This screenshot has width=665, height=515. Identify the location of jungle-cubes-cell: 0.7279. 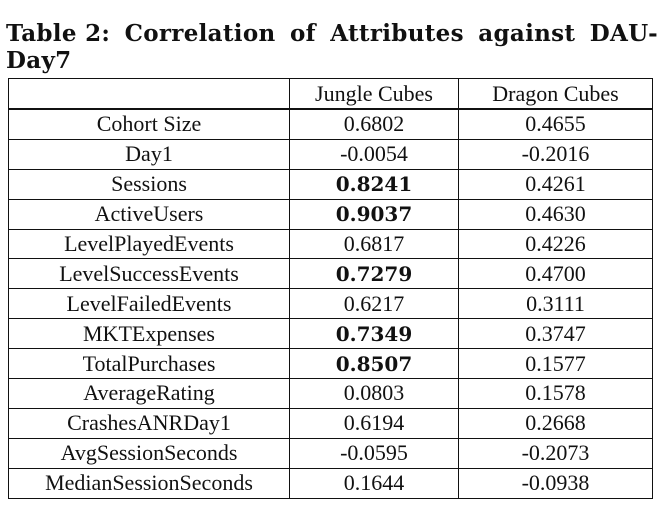
(374, 274).